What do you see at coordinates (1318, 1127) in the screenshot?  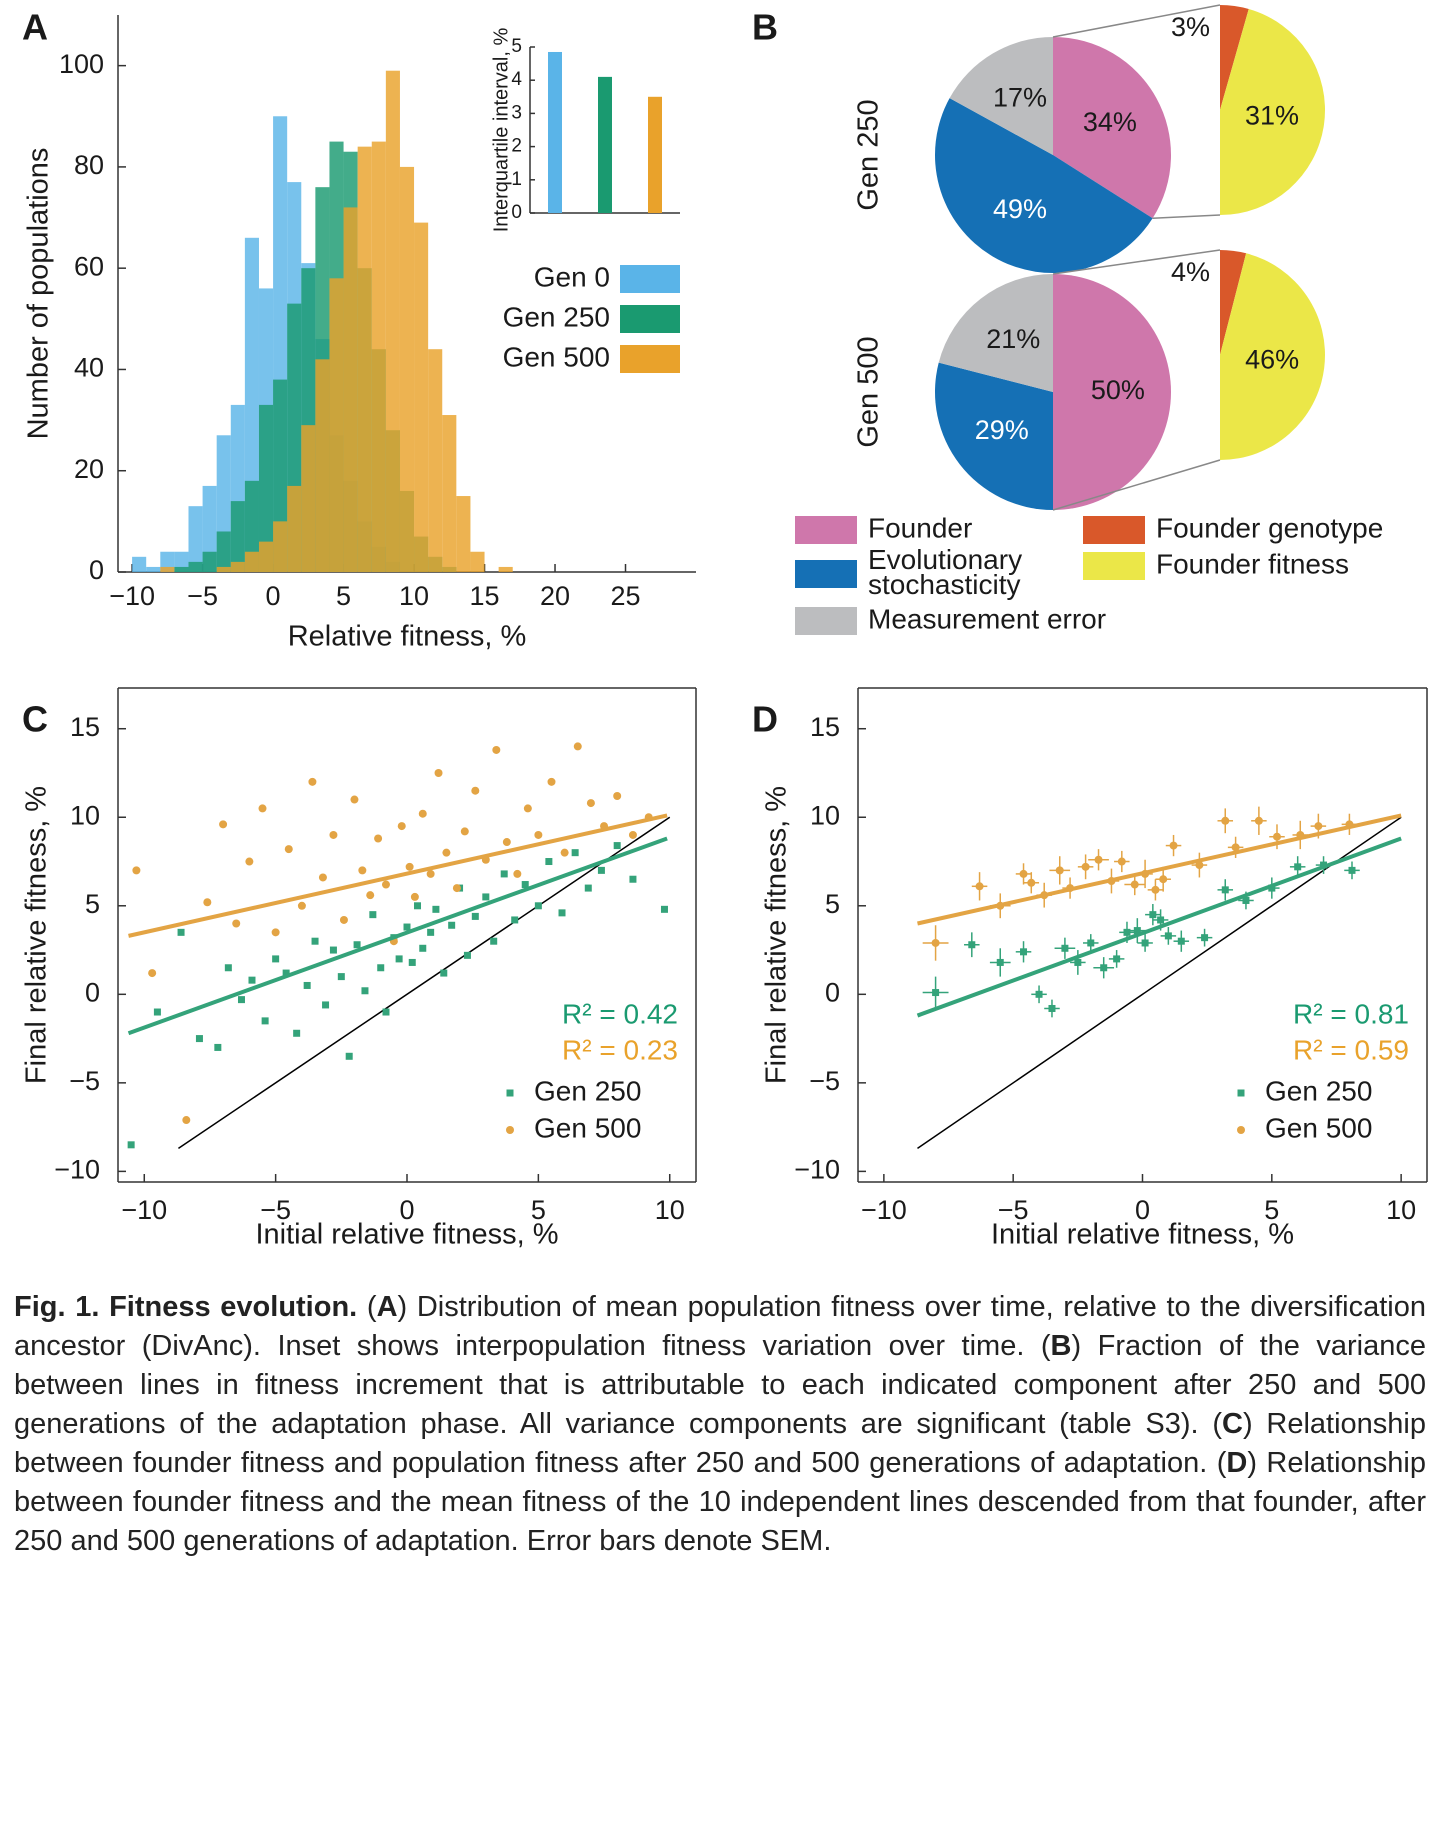 I see `legend-label: Gen 500` at bounding box center [1318, 1127].